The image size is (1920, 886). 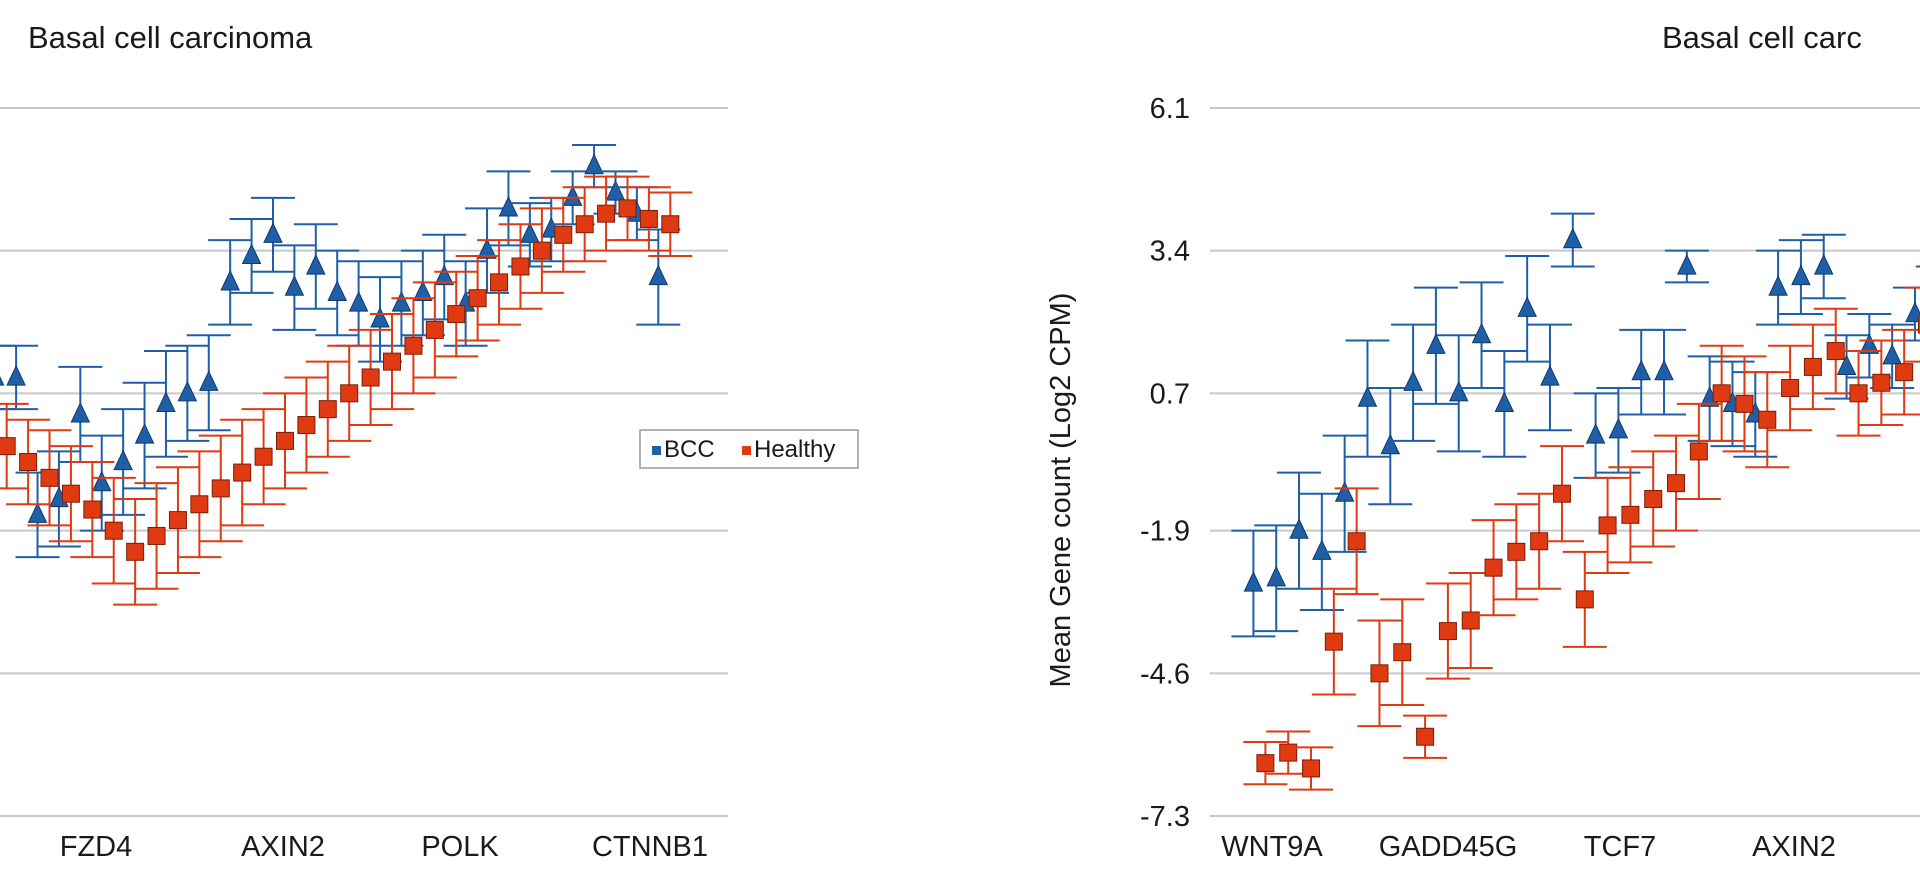 I want to click on right-y-tick-labels: -7.3 -4.6 -1.9 0.7 3.4 6.1, so click(x=1165, y=463).